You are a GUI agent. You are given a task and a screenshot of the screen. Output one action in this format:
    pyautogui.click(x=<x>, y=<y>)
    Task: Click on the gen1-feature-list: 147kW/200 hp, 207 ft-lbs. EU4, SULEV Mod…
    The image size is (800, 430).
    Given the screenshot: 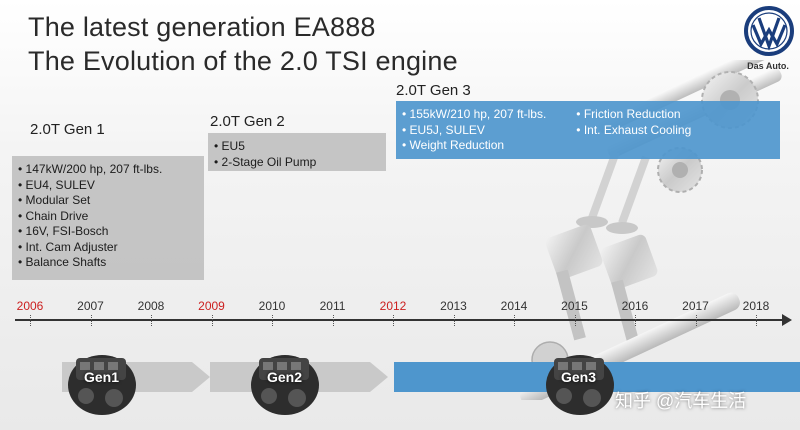 What is the action you would take?
    pyautogui.click(x=108, y=216)
    